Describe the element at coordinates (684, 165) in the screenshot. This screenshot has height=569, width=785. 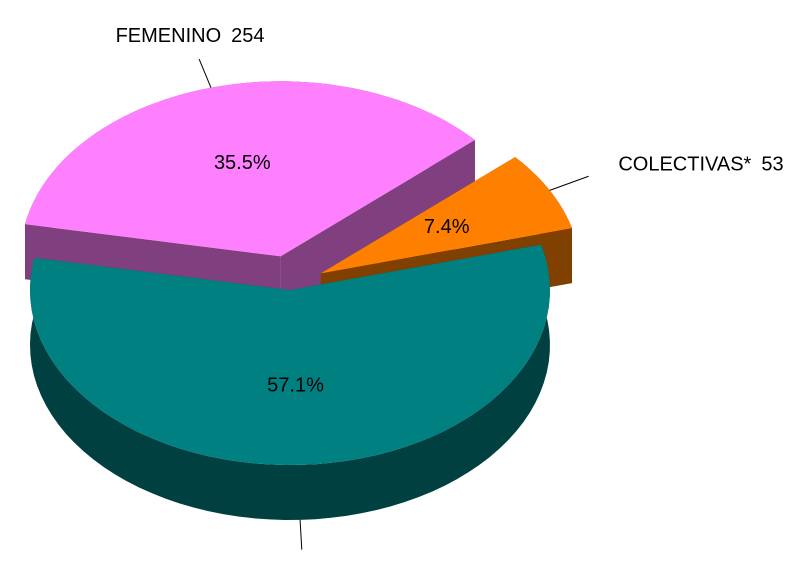
I see `category-label: COLECTIVAS*` at that location.